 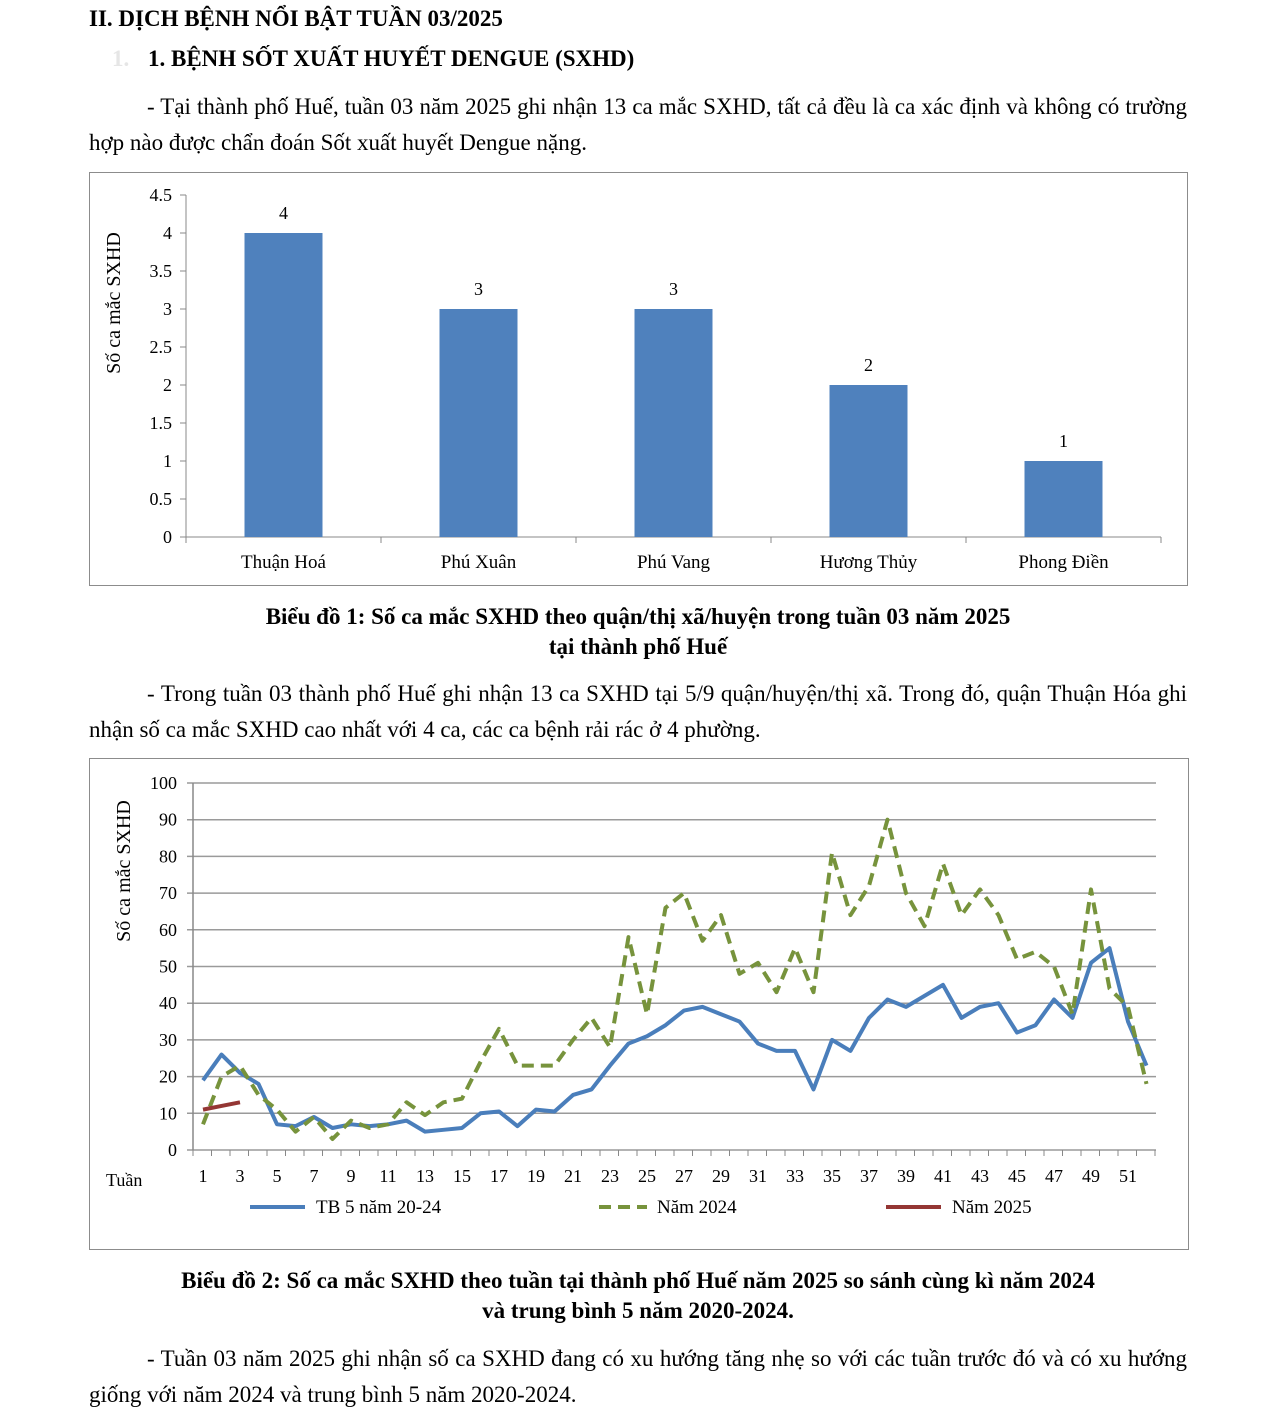 I want to click on x-tick-label: 3, so click(x=240, y=1176).